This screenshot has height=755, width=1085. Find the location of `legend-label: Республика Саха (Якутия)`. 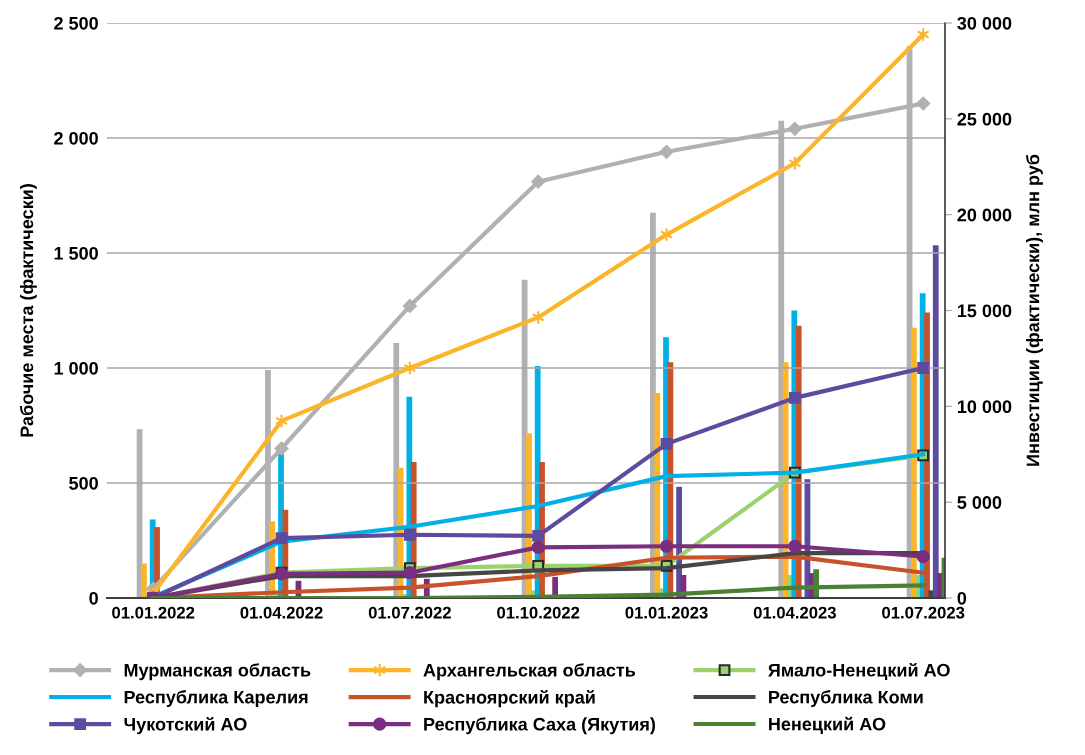

legend-label: Республика Саха (Якутия) is located at coordinates (540, 726).